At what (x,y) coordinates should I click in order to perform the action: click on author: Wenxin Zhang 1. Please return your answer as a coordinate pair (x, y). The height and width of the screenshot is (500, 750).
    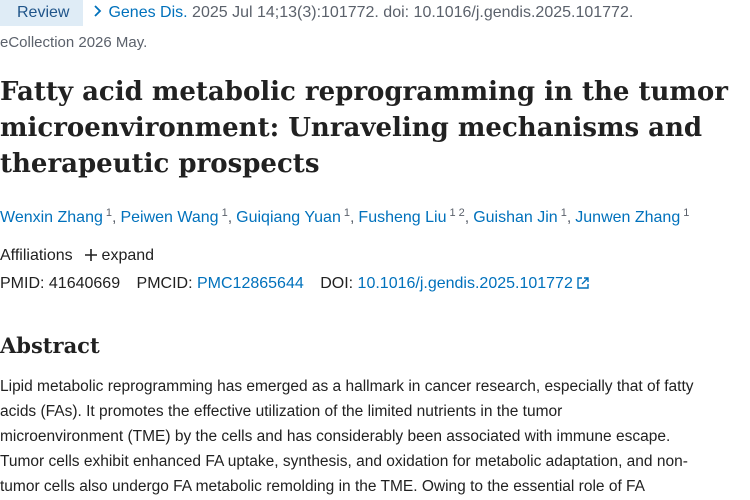
    Looking at the image, I should click on (56, 216).